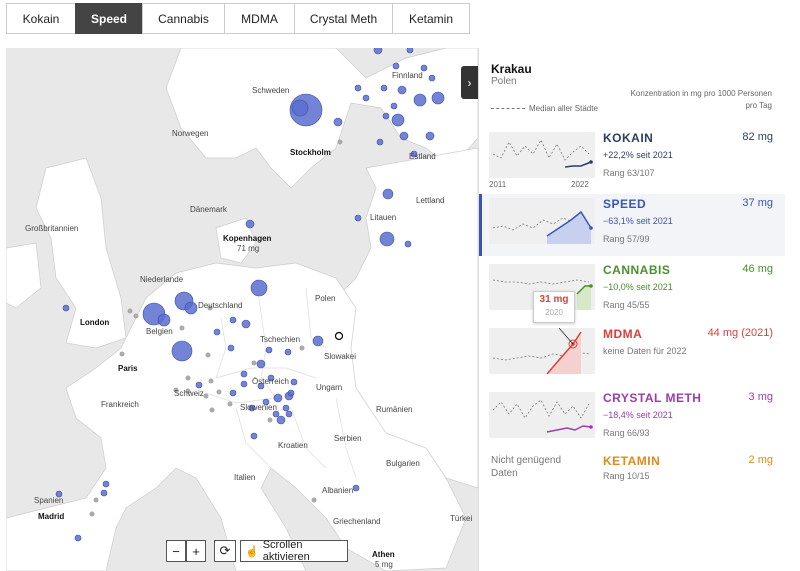  Describe the element at coordinates (120, 404) in the screenshot. I see `label-frankreich: Frankreich` at that location.